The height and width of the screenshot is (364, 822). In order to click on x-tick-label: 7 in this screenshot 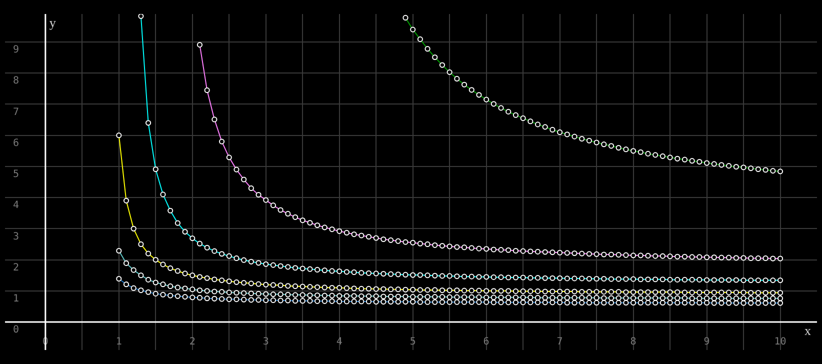, I will do `click(559, 342)`.